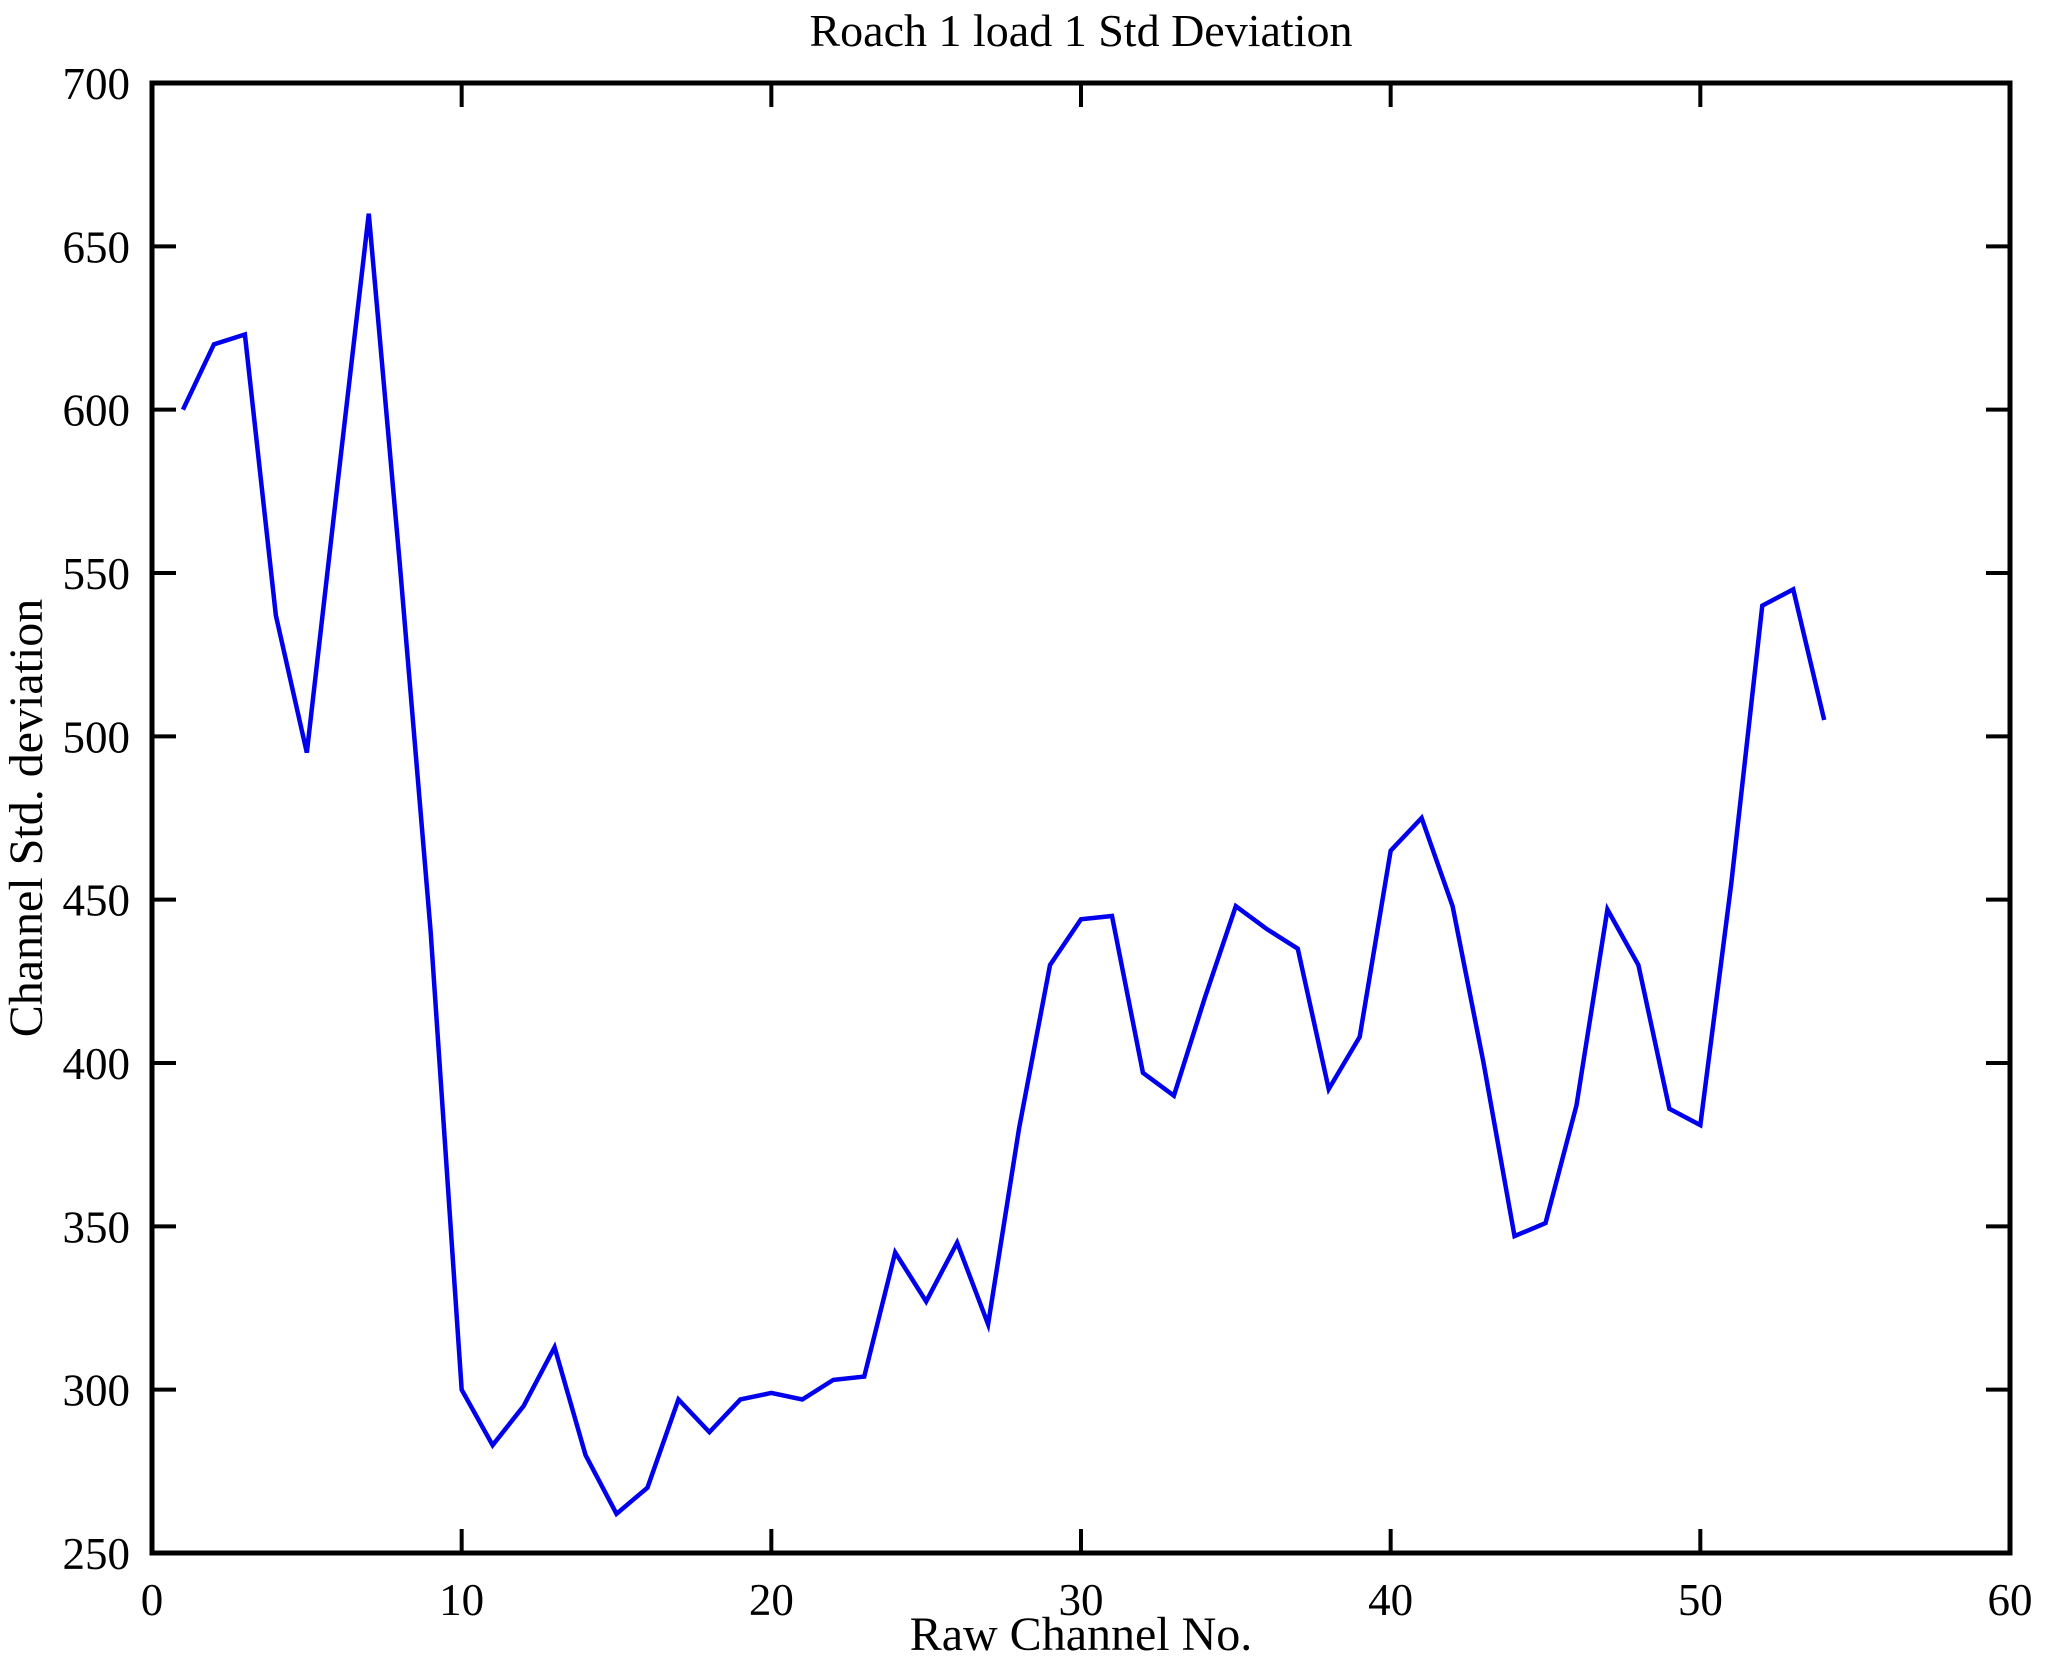  What do you see at coordinates (461, 1600) in the screenshot?
I see `x-tick-label: 10` at bounding box center [461, 1600].